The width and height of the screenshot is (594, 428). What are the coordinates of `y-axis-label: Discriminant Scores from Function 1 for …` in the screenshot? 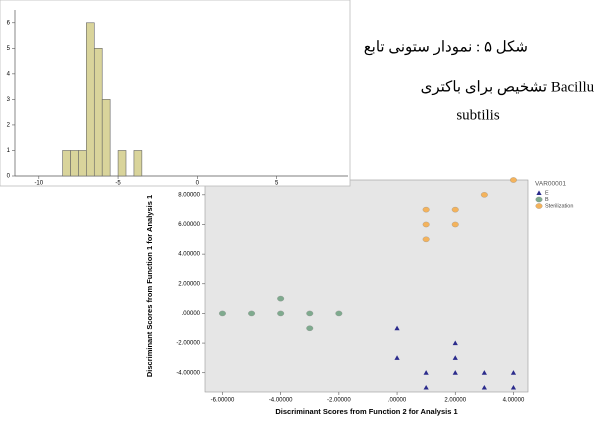 It's located at (149, 286).